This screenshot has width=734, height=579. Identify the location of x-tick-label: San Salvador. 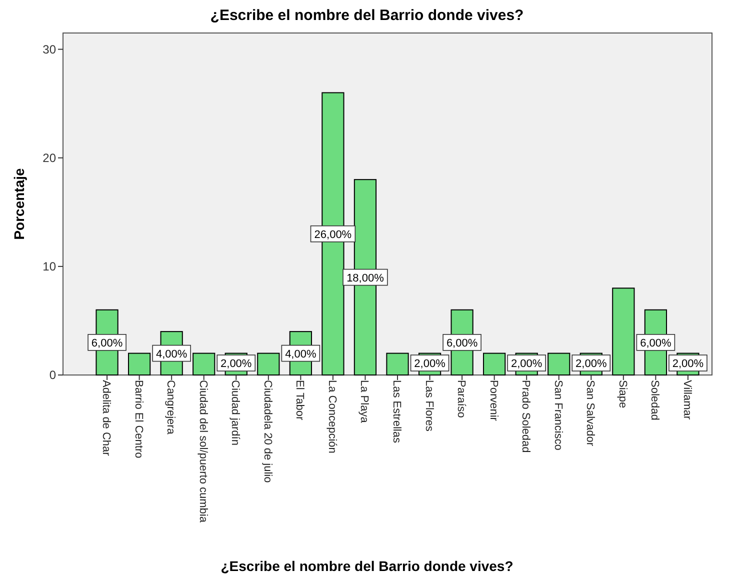
(590, 413).